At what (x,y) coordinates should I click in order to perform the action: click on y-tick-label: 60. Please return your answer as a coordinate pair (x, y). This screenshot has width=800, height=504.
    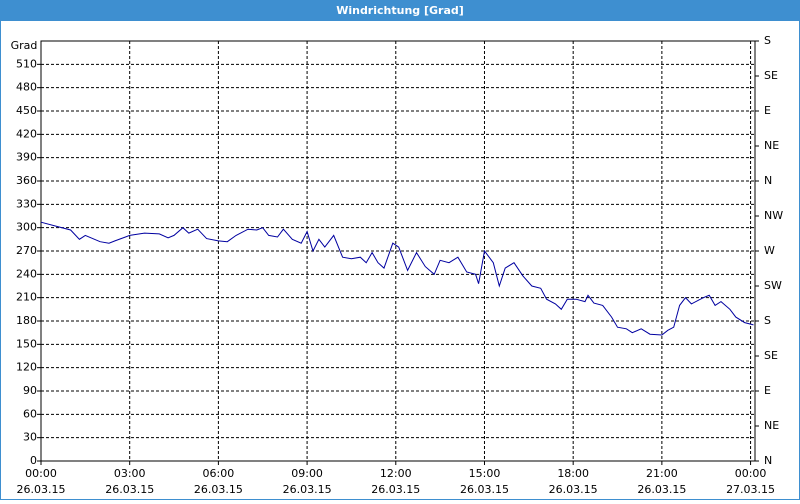
    Looking at the image, I should click on (30, 413).